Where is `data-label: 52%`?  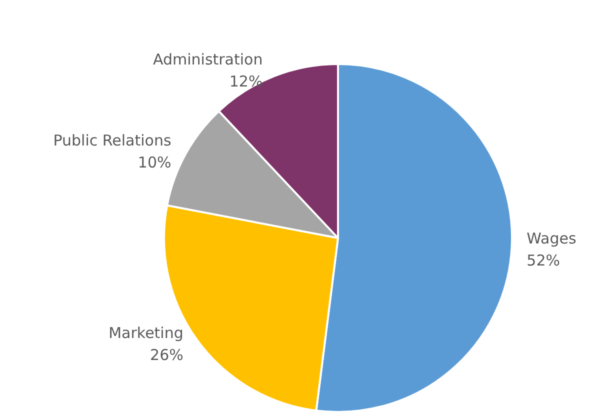 data-label: 52% is located at coordinates (543, 260).